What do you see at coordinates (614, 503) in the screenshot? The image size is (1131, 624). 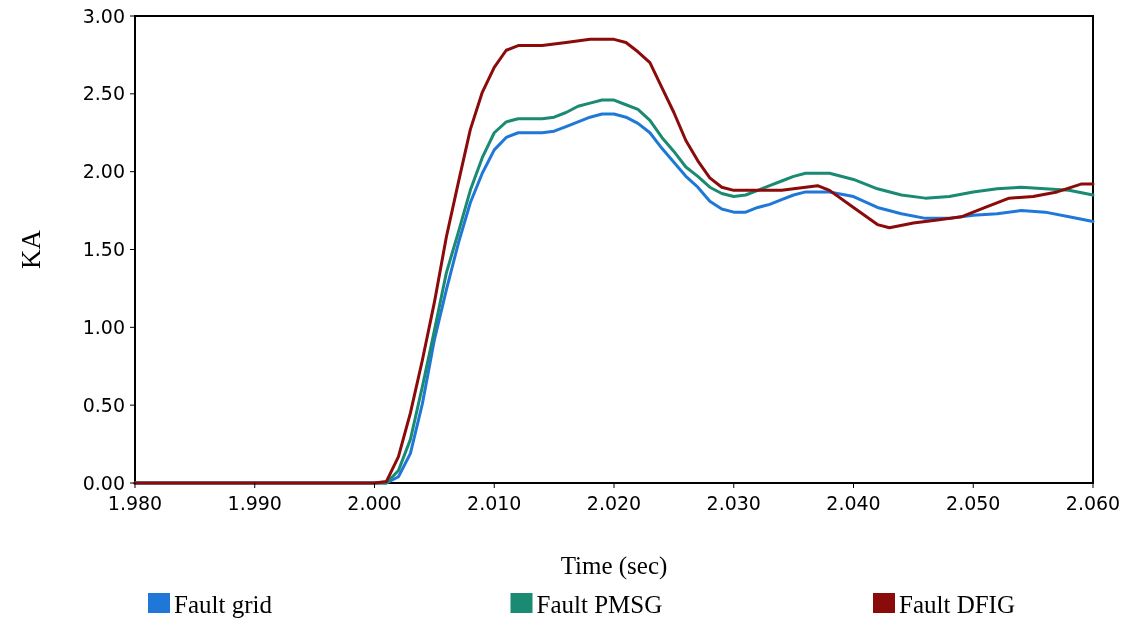 I see `x-tick-label: 2.020` at bounding box center [614, 503].